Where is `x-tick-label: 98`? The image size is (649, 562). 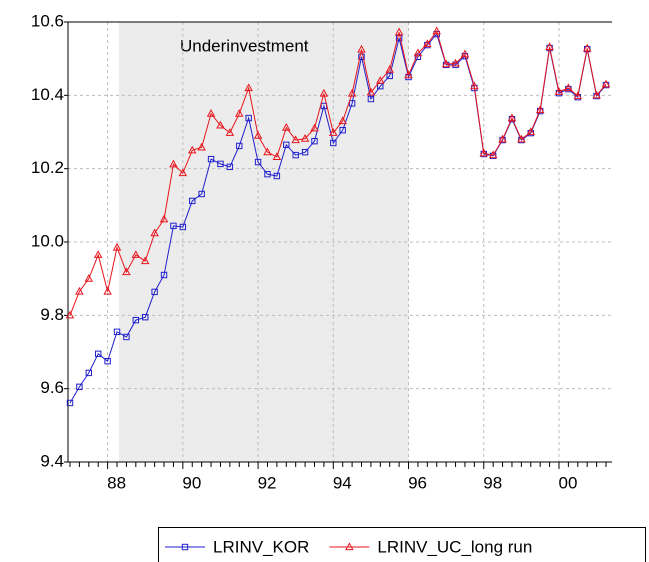 x-tick-label: 98 is located at coordinates (492, 482).